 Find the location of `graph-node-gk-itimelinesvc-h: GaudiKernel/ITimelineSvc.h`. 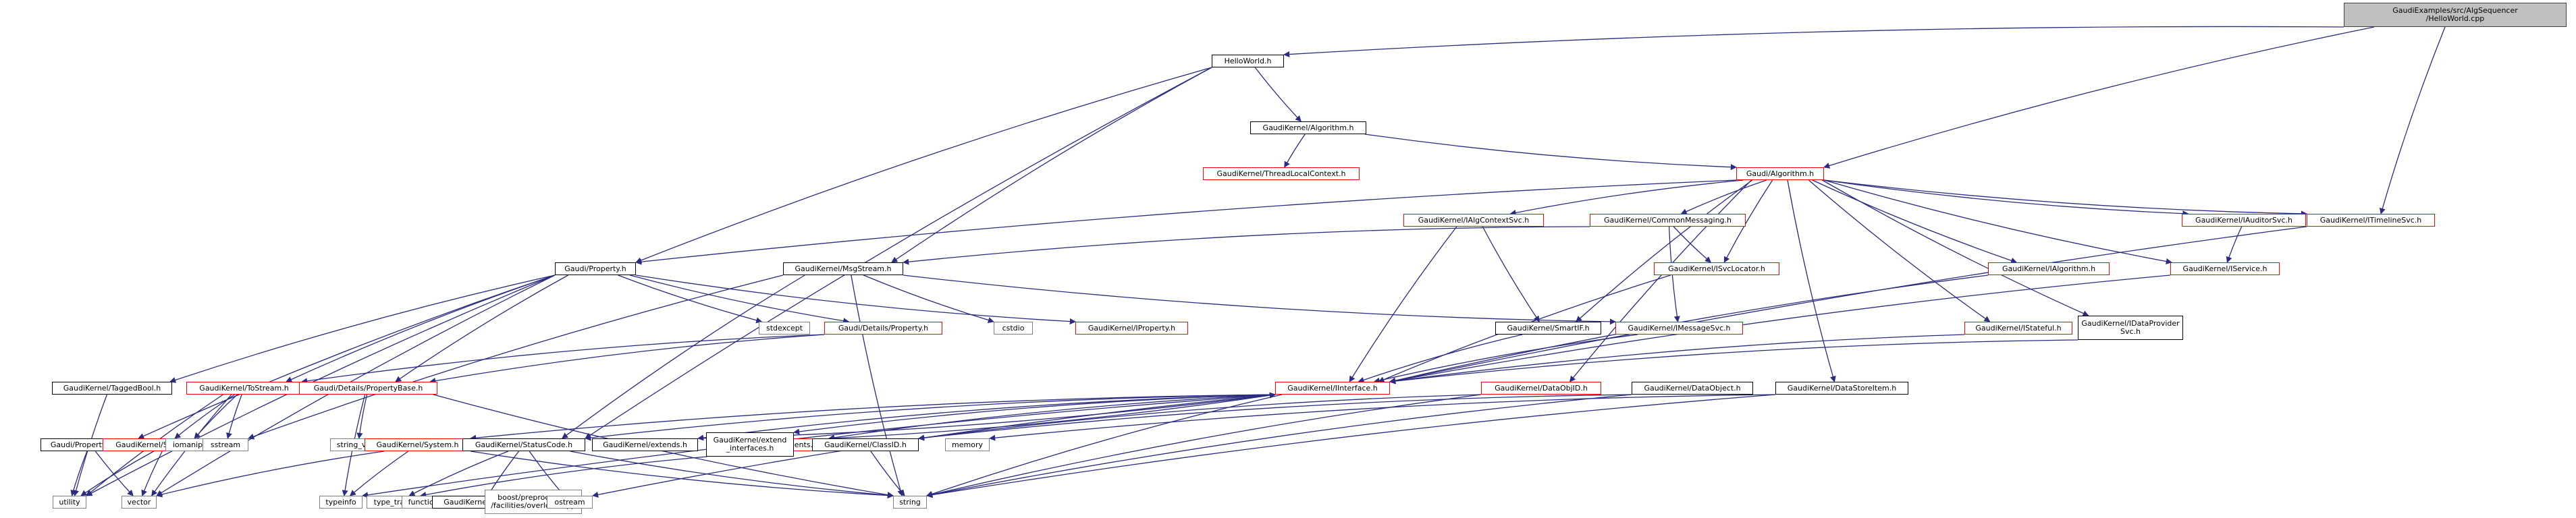

graph-node-gk-itimelinesvc-h: GaudiKernel/ITimelineSvc.h is located at coordinates (2371, 220).